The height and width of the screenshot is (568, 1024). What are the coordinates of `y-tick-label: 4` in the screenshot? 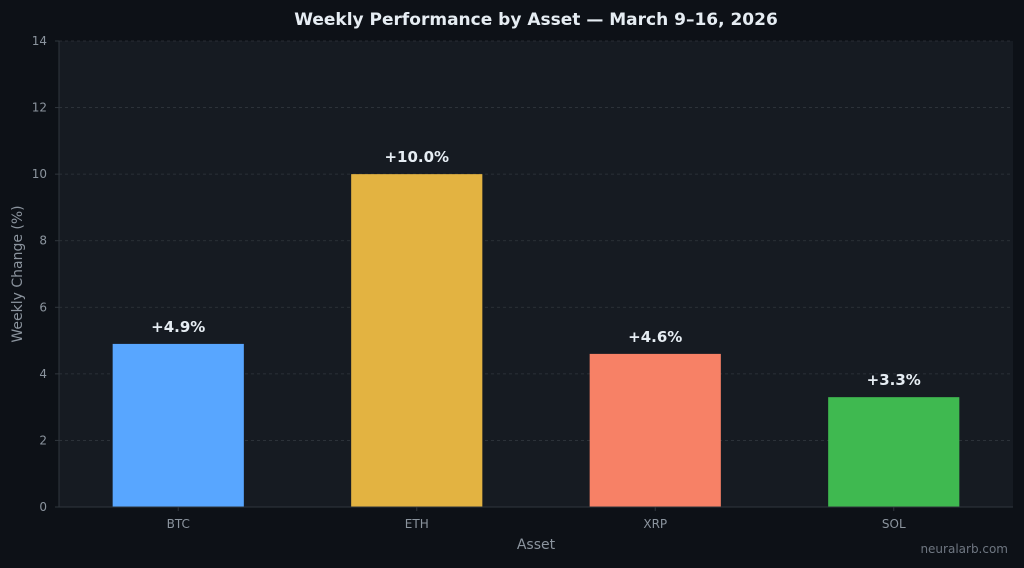 It's located at (43, 374).